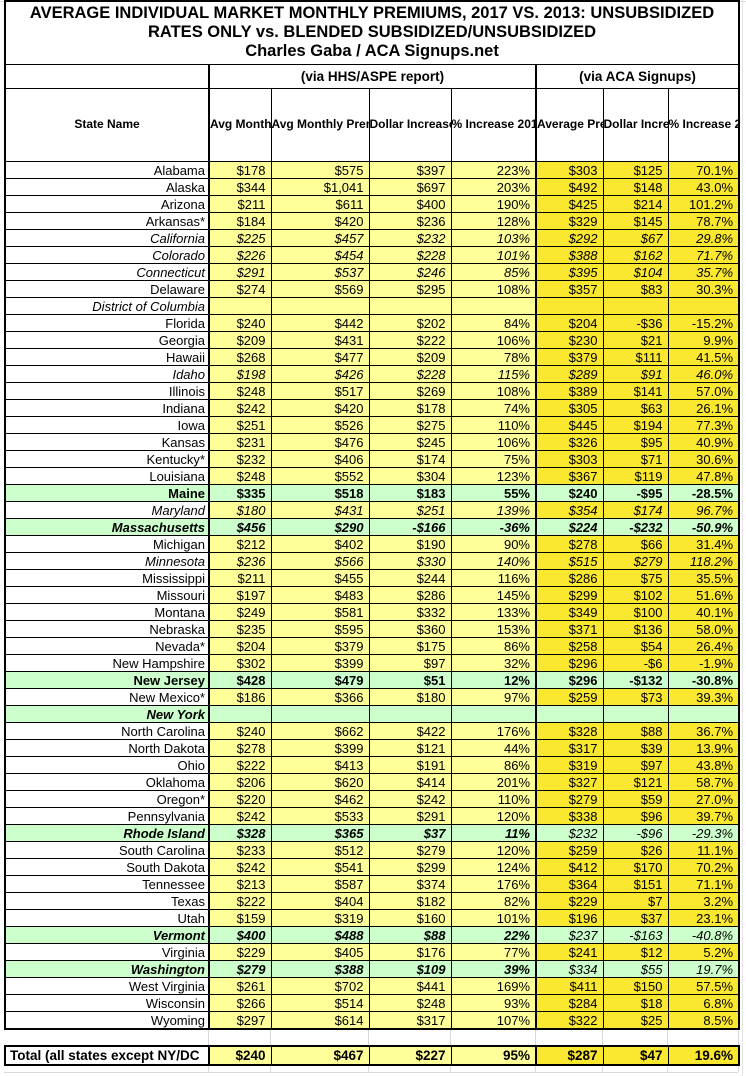 The height and width of the screenshot is (1076, 746). Describe the element at coordinates (569, 510) in the screenshot. I see `value-cell: $354` at that location.